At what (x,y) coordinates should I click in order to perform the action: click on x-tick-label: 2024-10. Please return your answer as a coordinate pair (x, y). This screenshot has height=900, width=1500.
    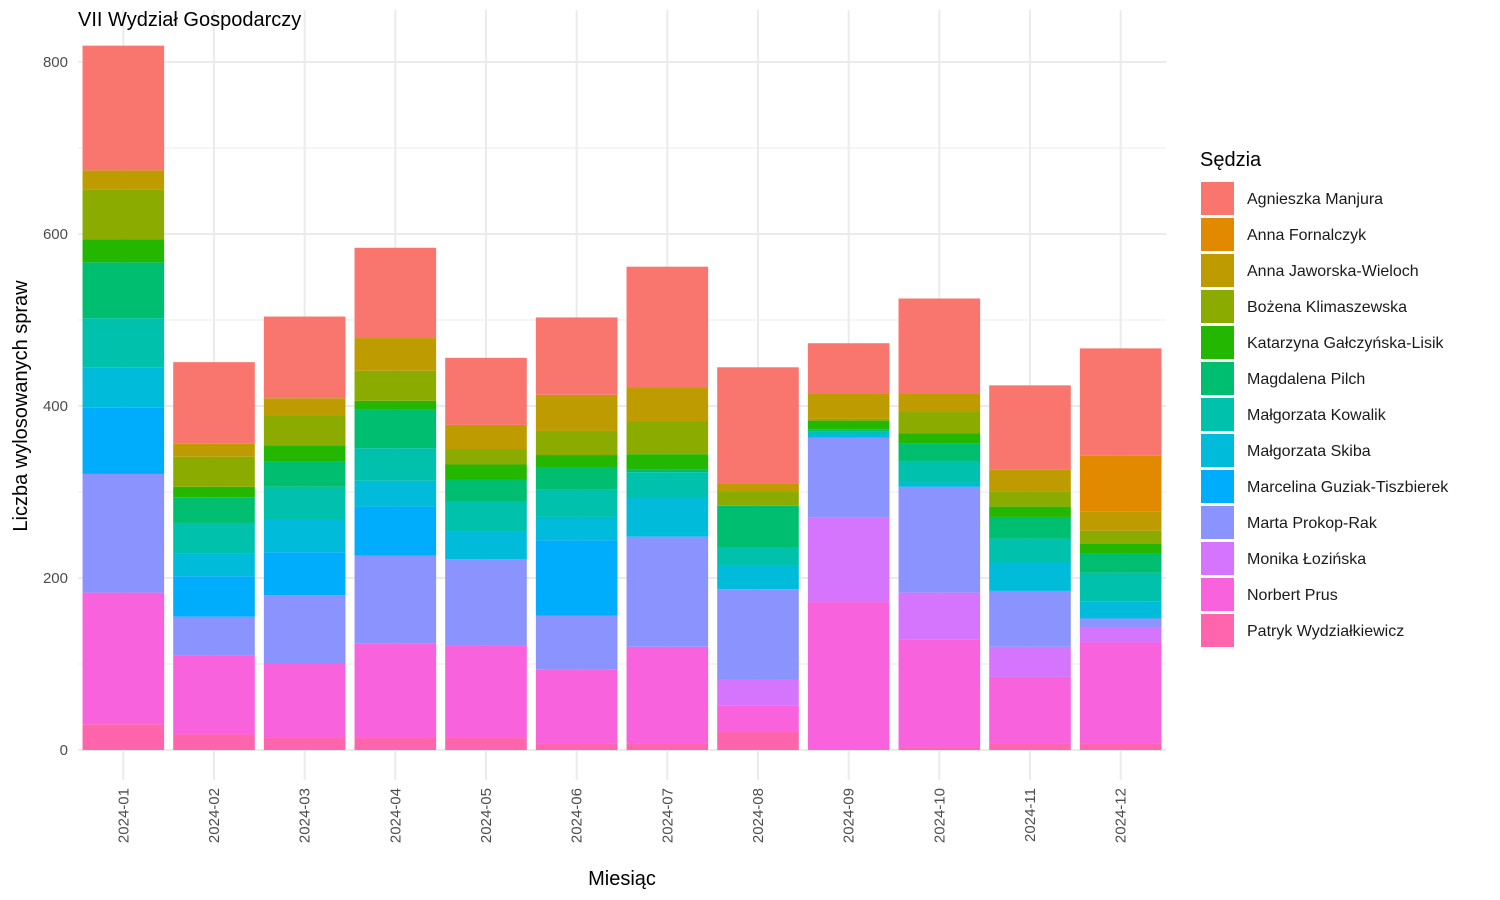
    Looking at the image, I should click on (939, 815).